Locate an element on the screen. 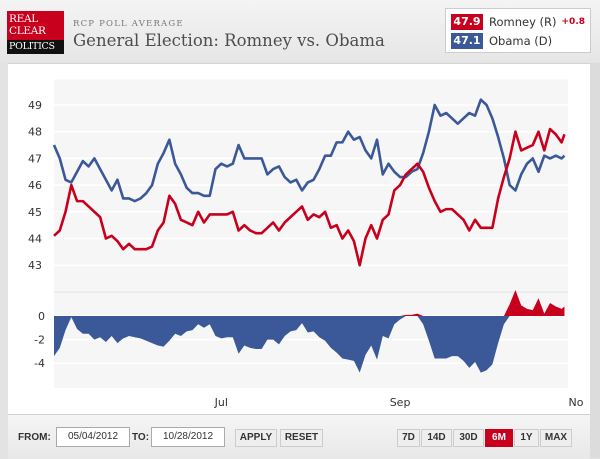 The image size is (600, 459). y-tick-label: 49 is located at coordinates (35, 105).